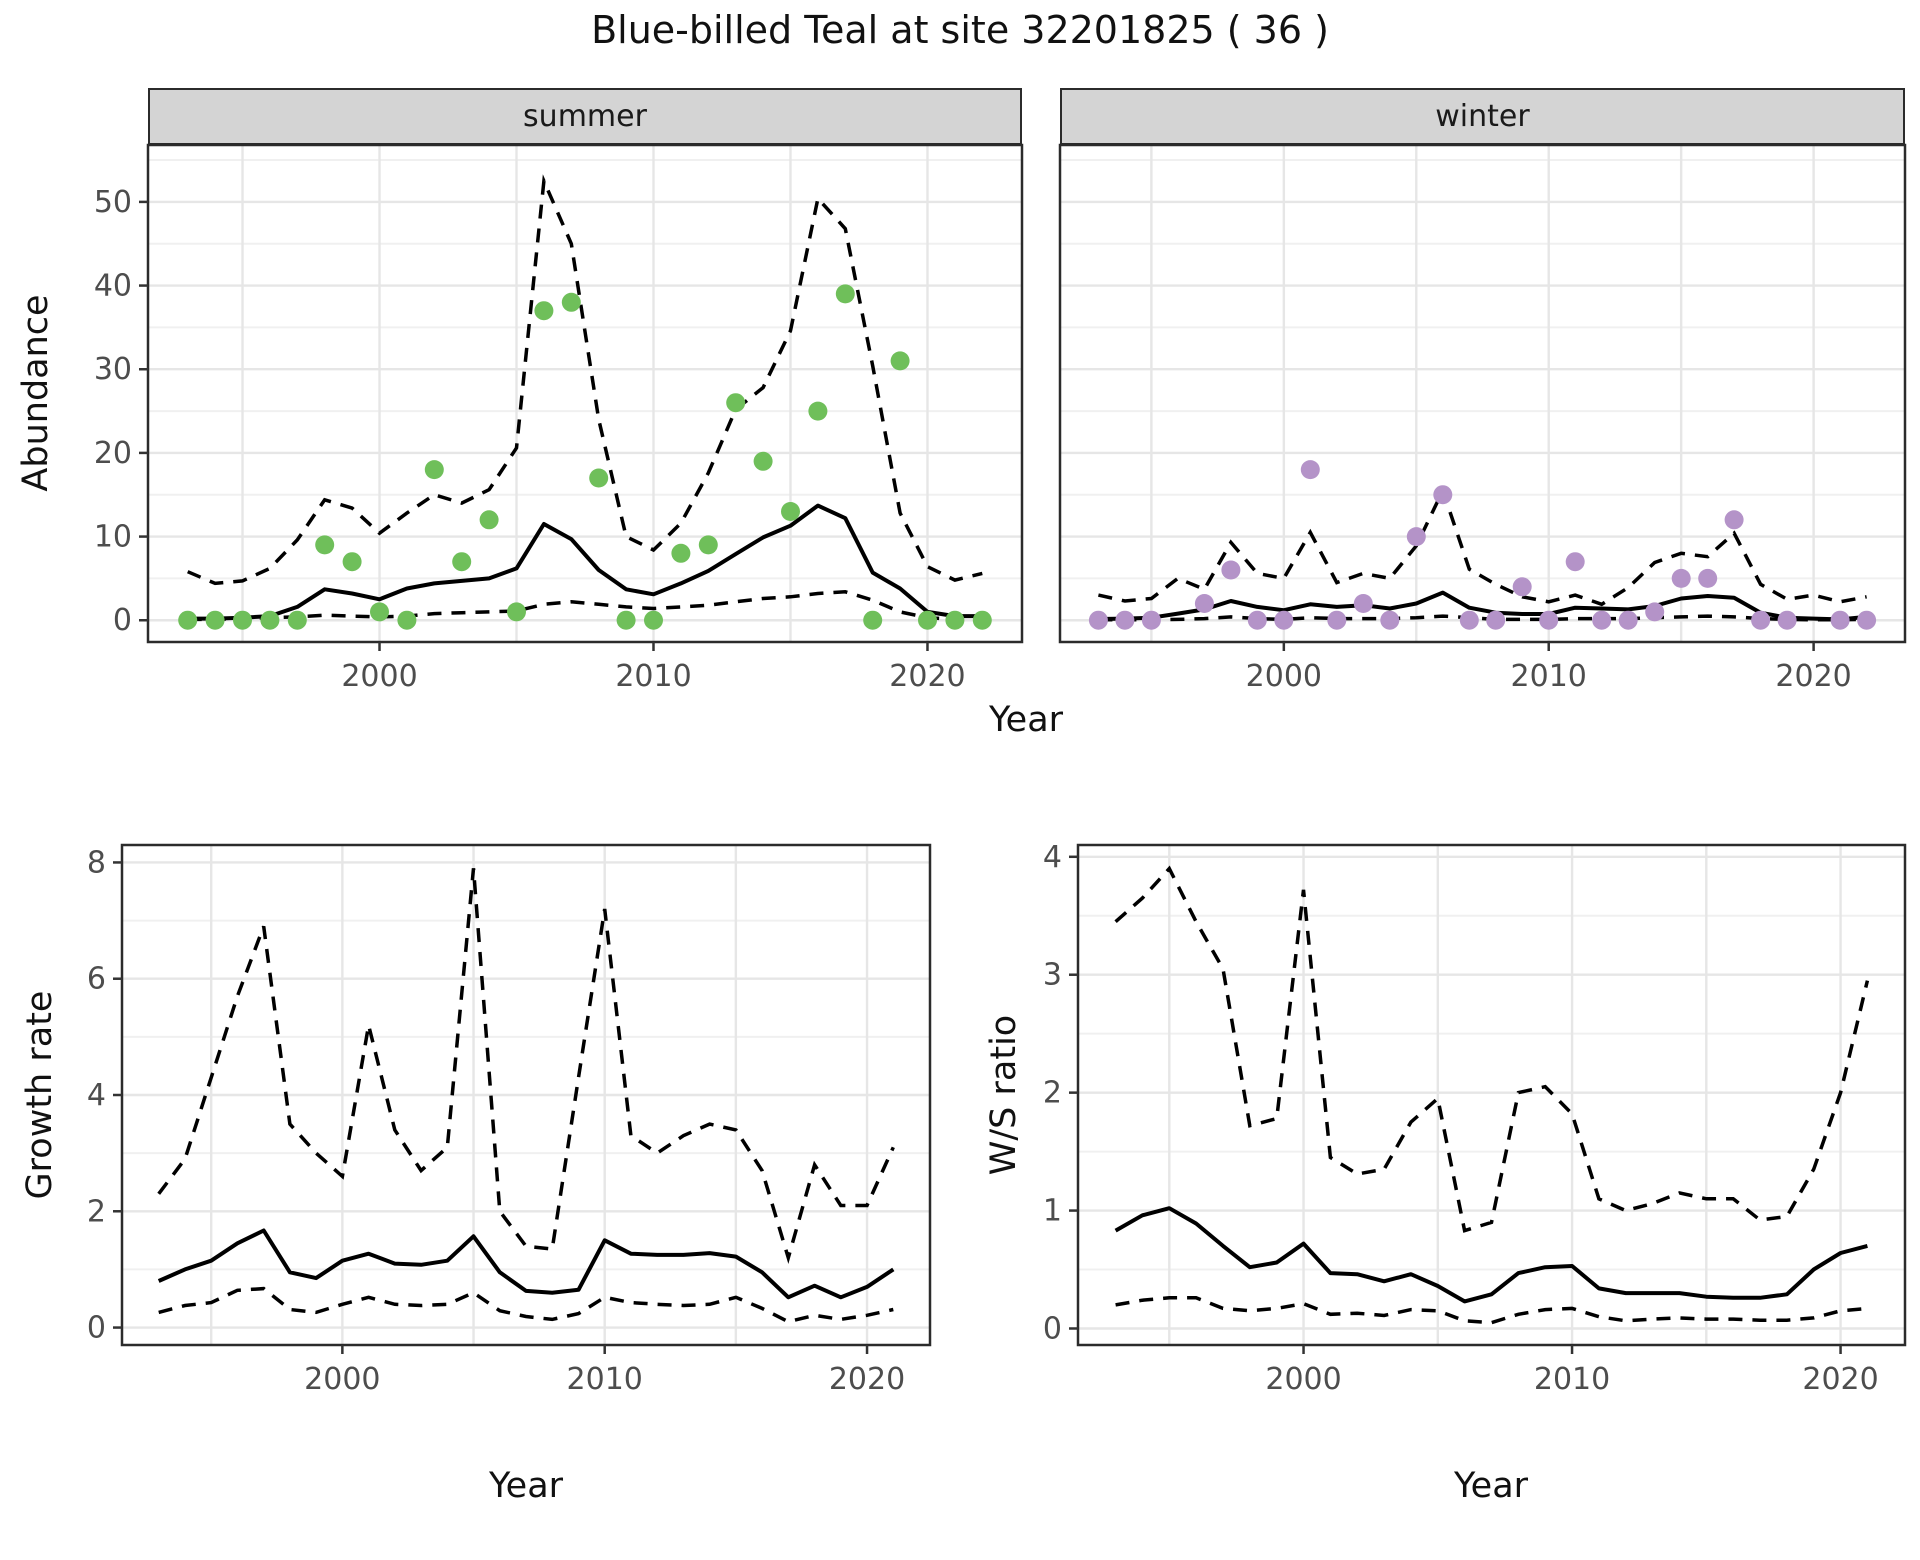 This screenshot has height=1560, width=1920. What do you see at coordinates (526, 1486) in the screenshot?
I see `growth-x-axis-title: Year` at bounding box center [526, 1486].